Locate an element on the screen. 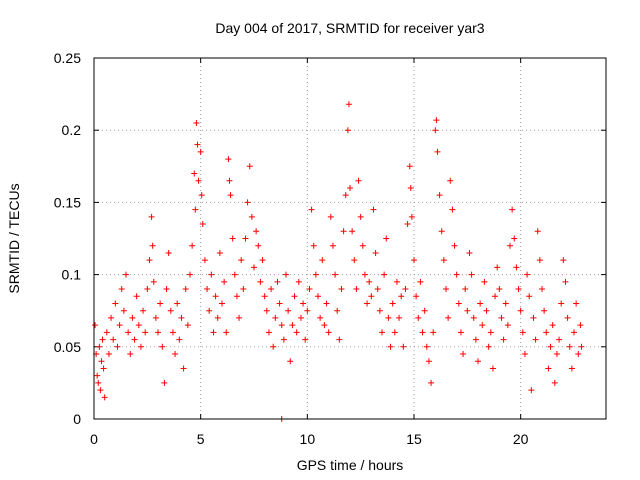  y-tick-label: 0.25 is located at coordinates (67, 58).